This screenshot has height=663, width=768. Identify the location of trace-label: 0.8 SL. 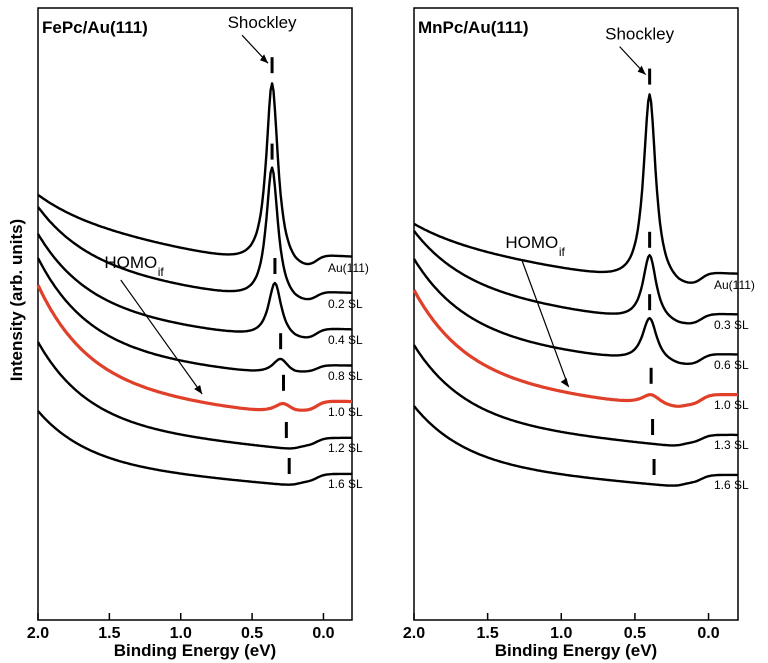
(345, 376).